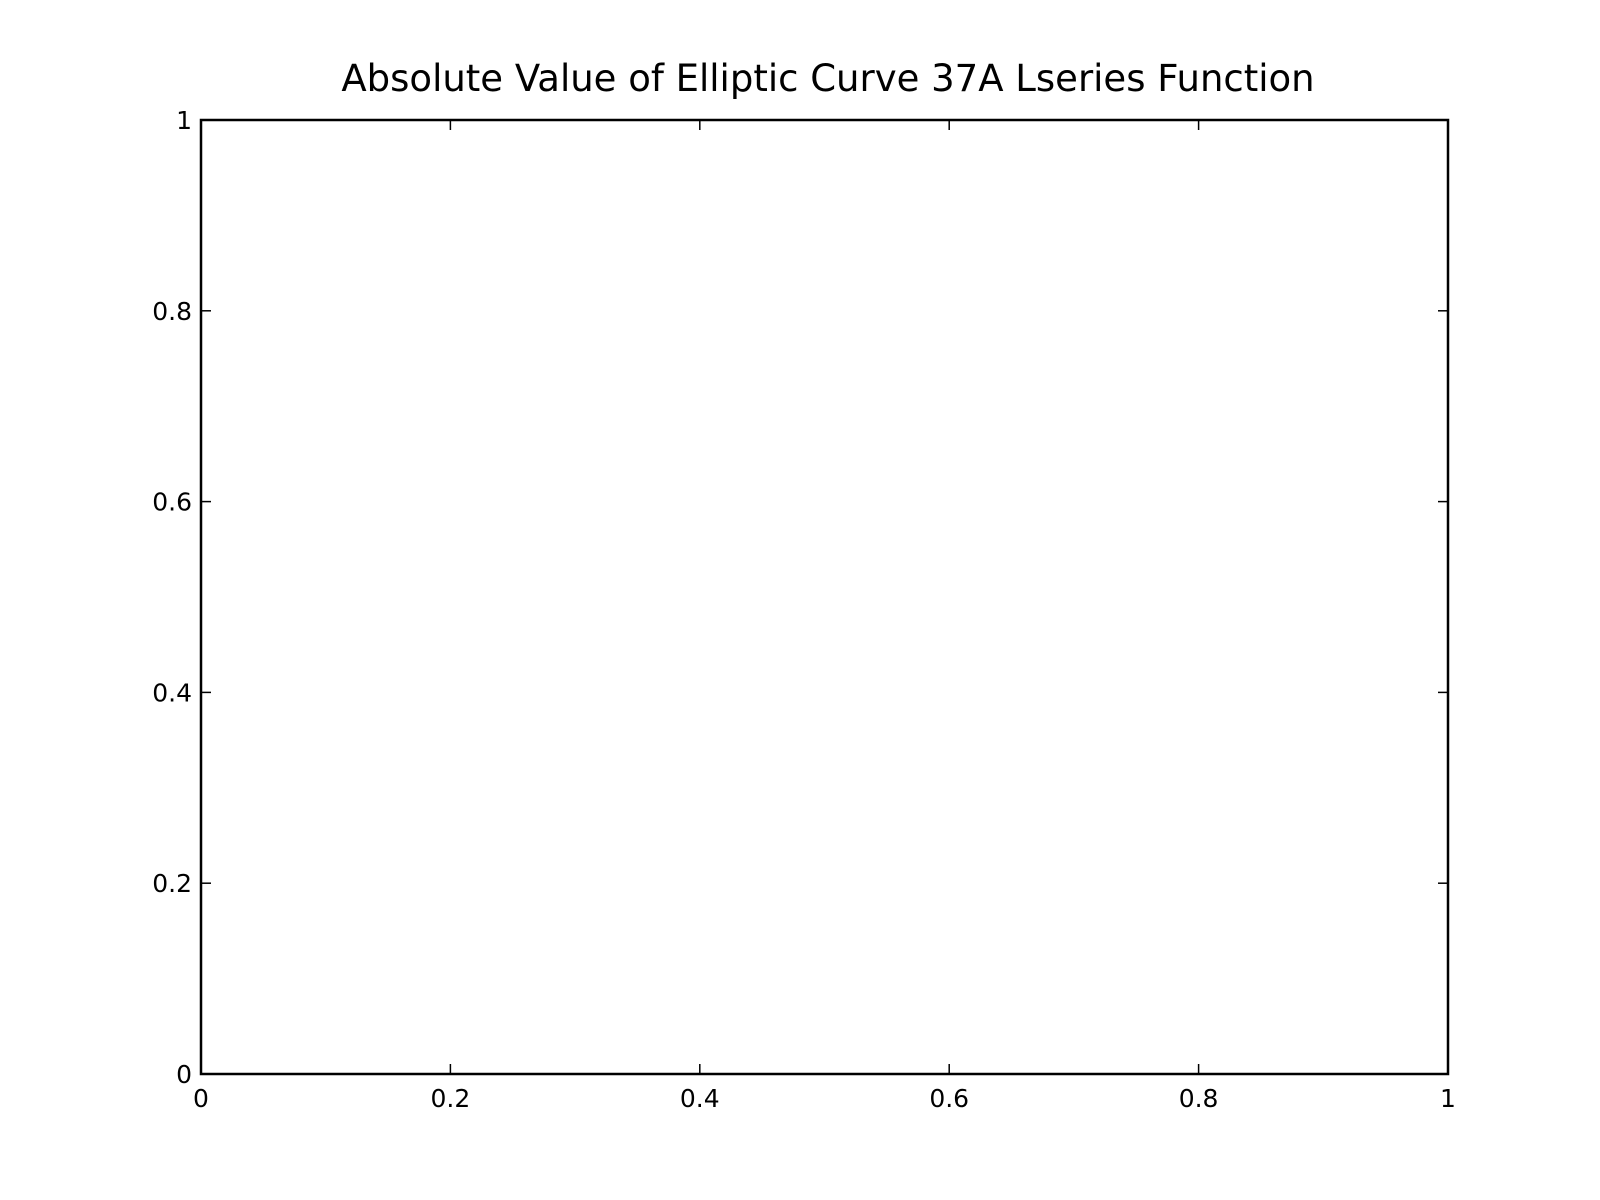  What do you see at coordinates (172, 502) in the screenshot?
I see `y-tick-label: 0.6` at bounding box center [172, 502].